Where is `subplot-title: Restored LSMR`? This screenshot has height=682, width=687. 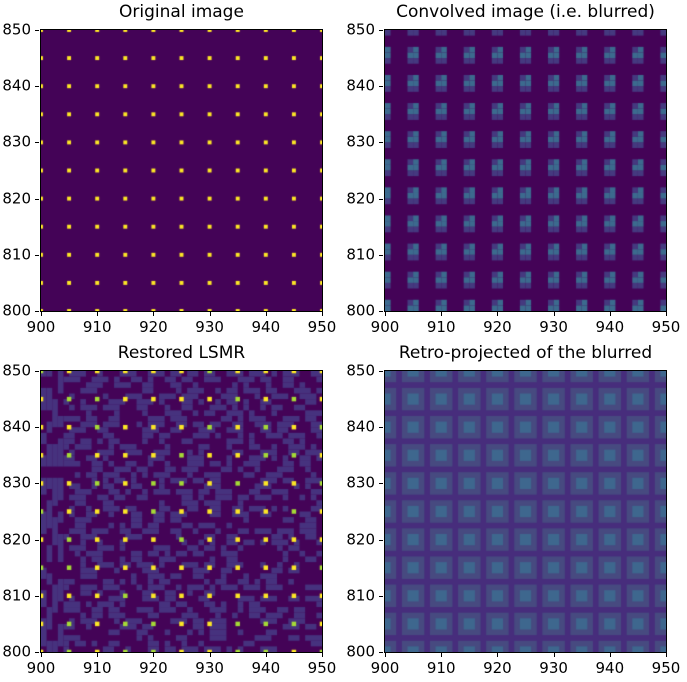
subplot-title: Restored LSMR is located at coordinates (181, 353).